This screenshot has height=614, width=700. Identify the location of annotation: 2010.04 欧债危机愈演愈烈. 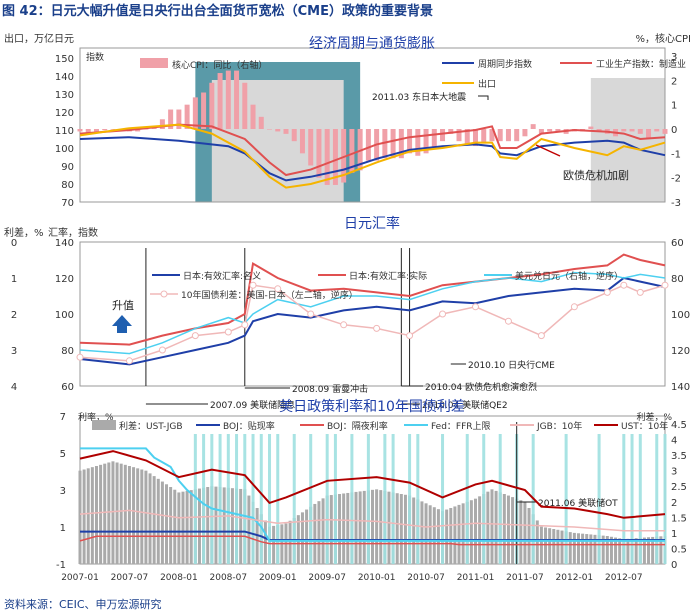
(481, 387).